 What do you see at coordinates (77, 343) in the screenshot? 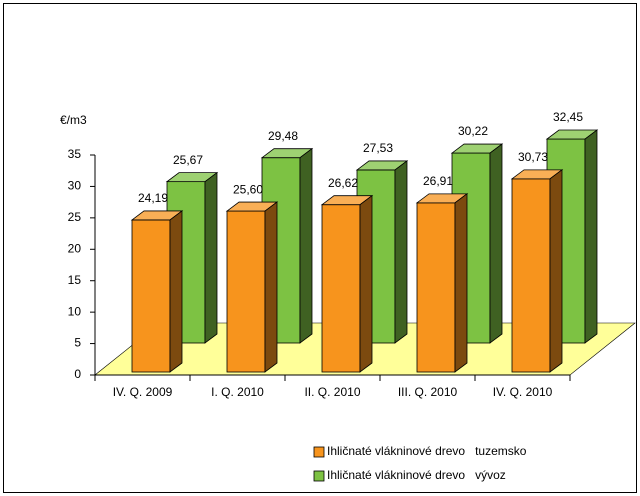
I see `y-tick-label: 5` at bounding box center [77, 343].